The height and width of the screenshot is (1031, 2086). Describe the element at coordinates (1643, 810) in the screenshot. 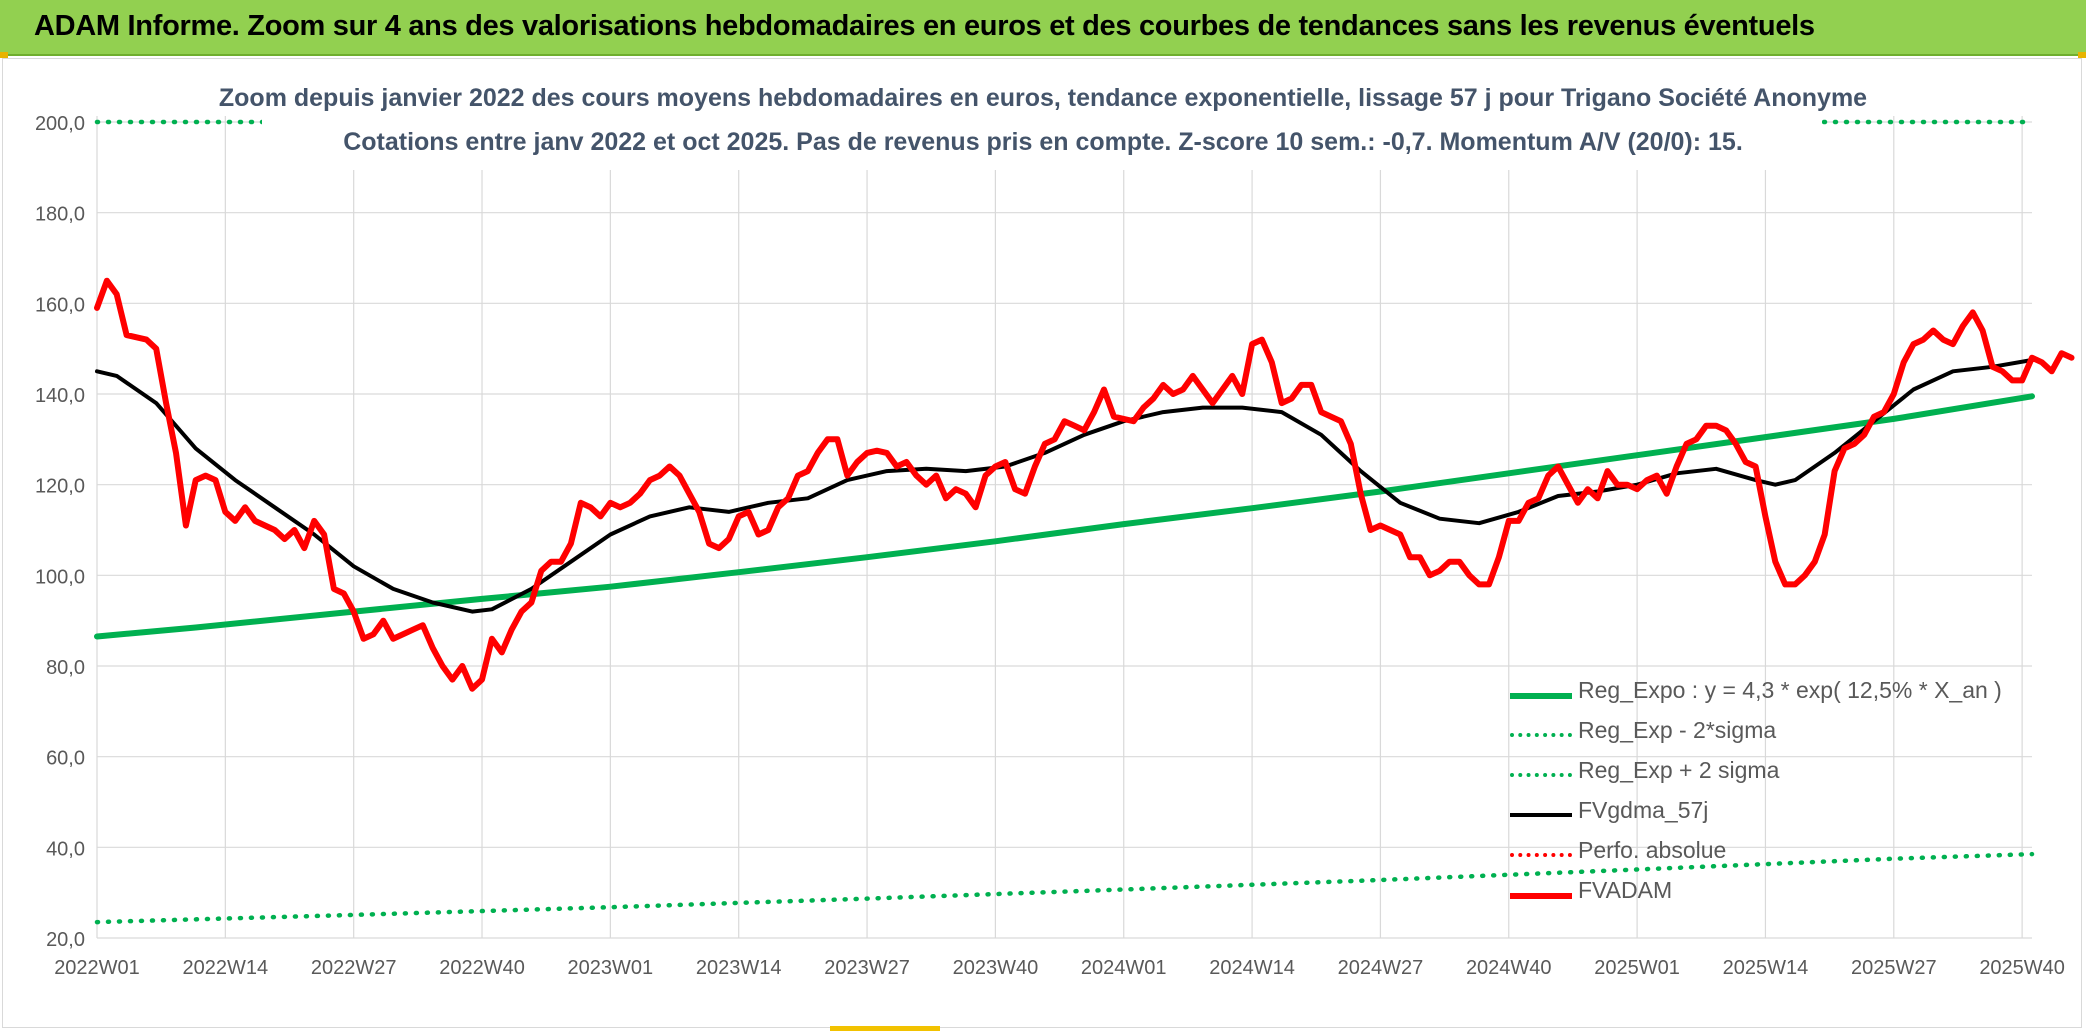

I see `legend-label: FVgdma_57j` at that location.